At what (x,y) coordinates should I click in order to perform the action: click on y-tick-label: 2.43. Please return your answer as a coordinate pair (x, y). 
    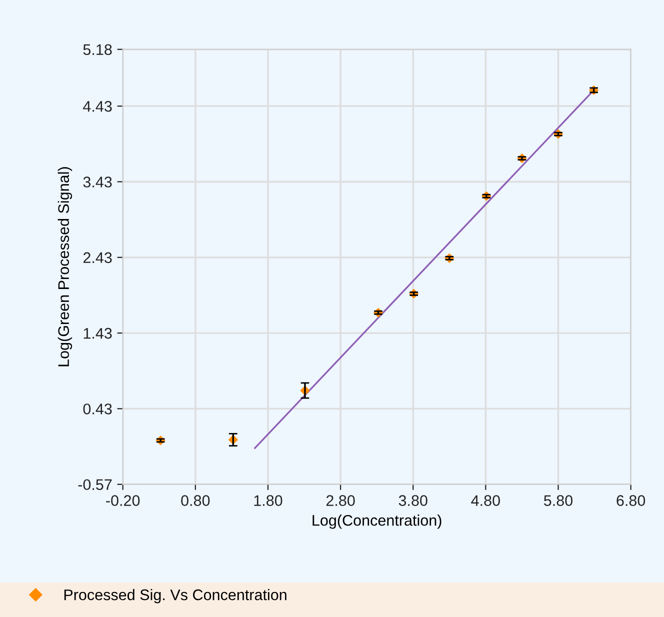
    Looking at the image, I should click on (97, 258).